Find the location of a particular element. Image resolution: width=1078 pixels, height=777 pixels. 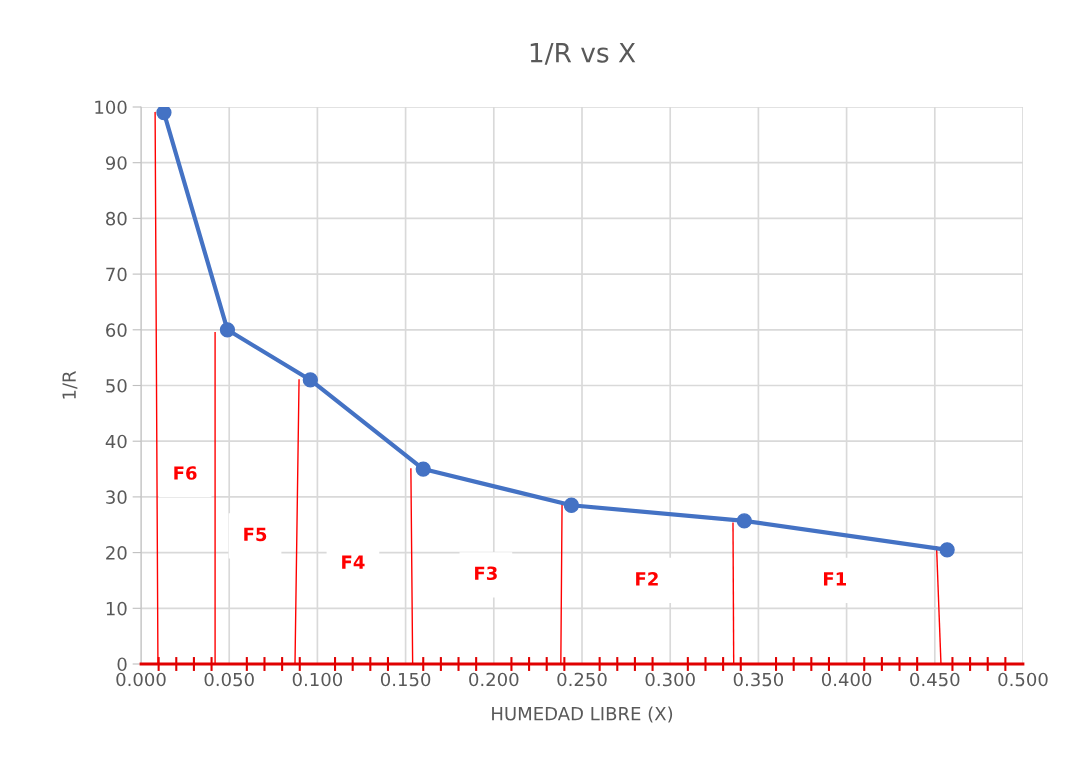

y-tick-label: 40 is located at coordinates (116, 441).